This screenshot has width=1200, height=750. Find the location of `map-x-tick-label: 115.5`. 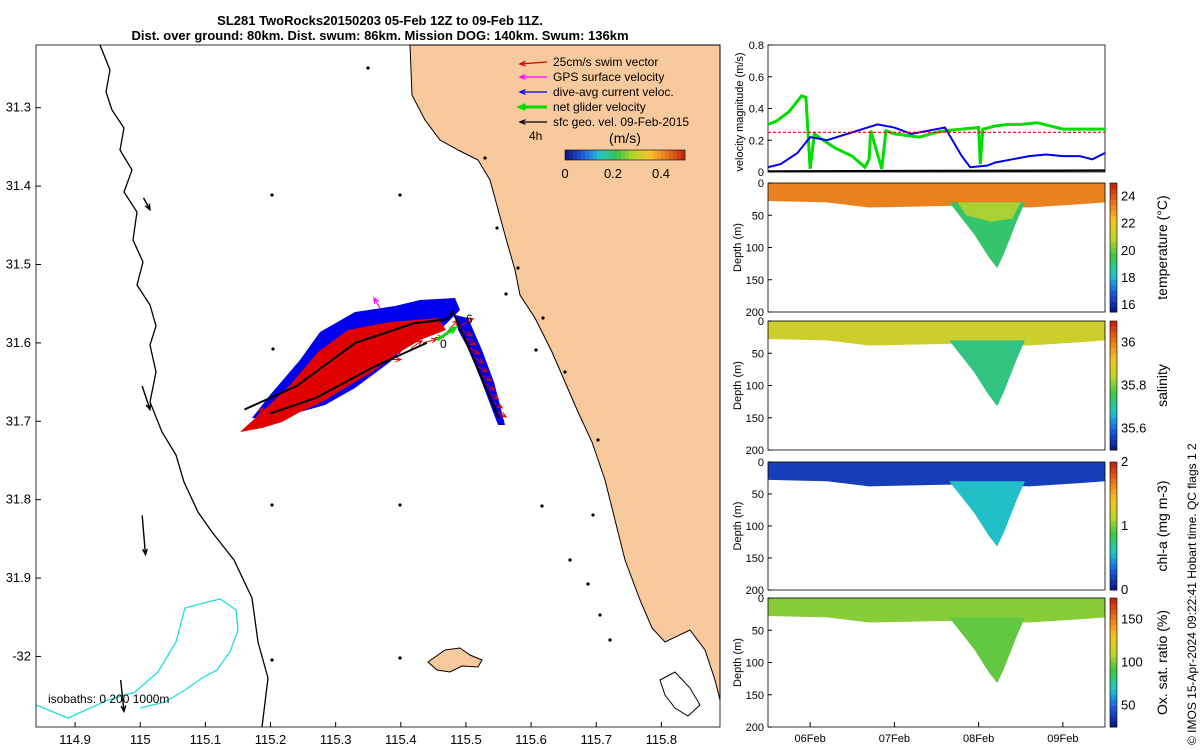

map-x-tick-label: 115.5 is located at coordinates (466, 739).